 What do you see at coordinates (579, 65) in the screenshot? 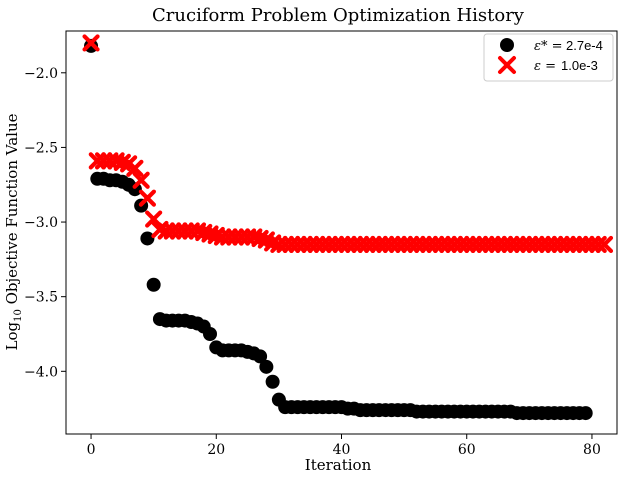
I see `legend-label-eps-rhs: 1.0e-3` at bounding box center [579, 65].